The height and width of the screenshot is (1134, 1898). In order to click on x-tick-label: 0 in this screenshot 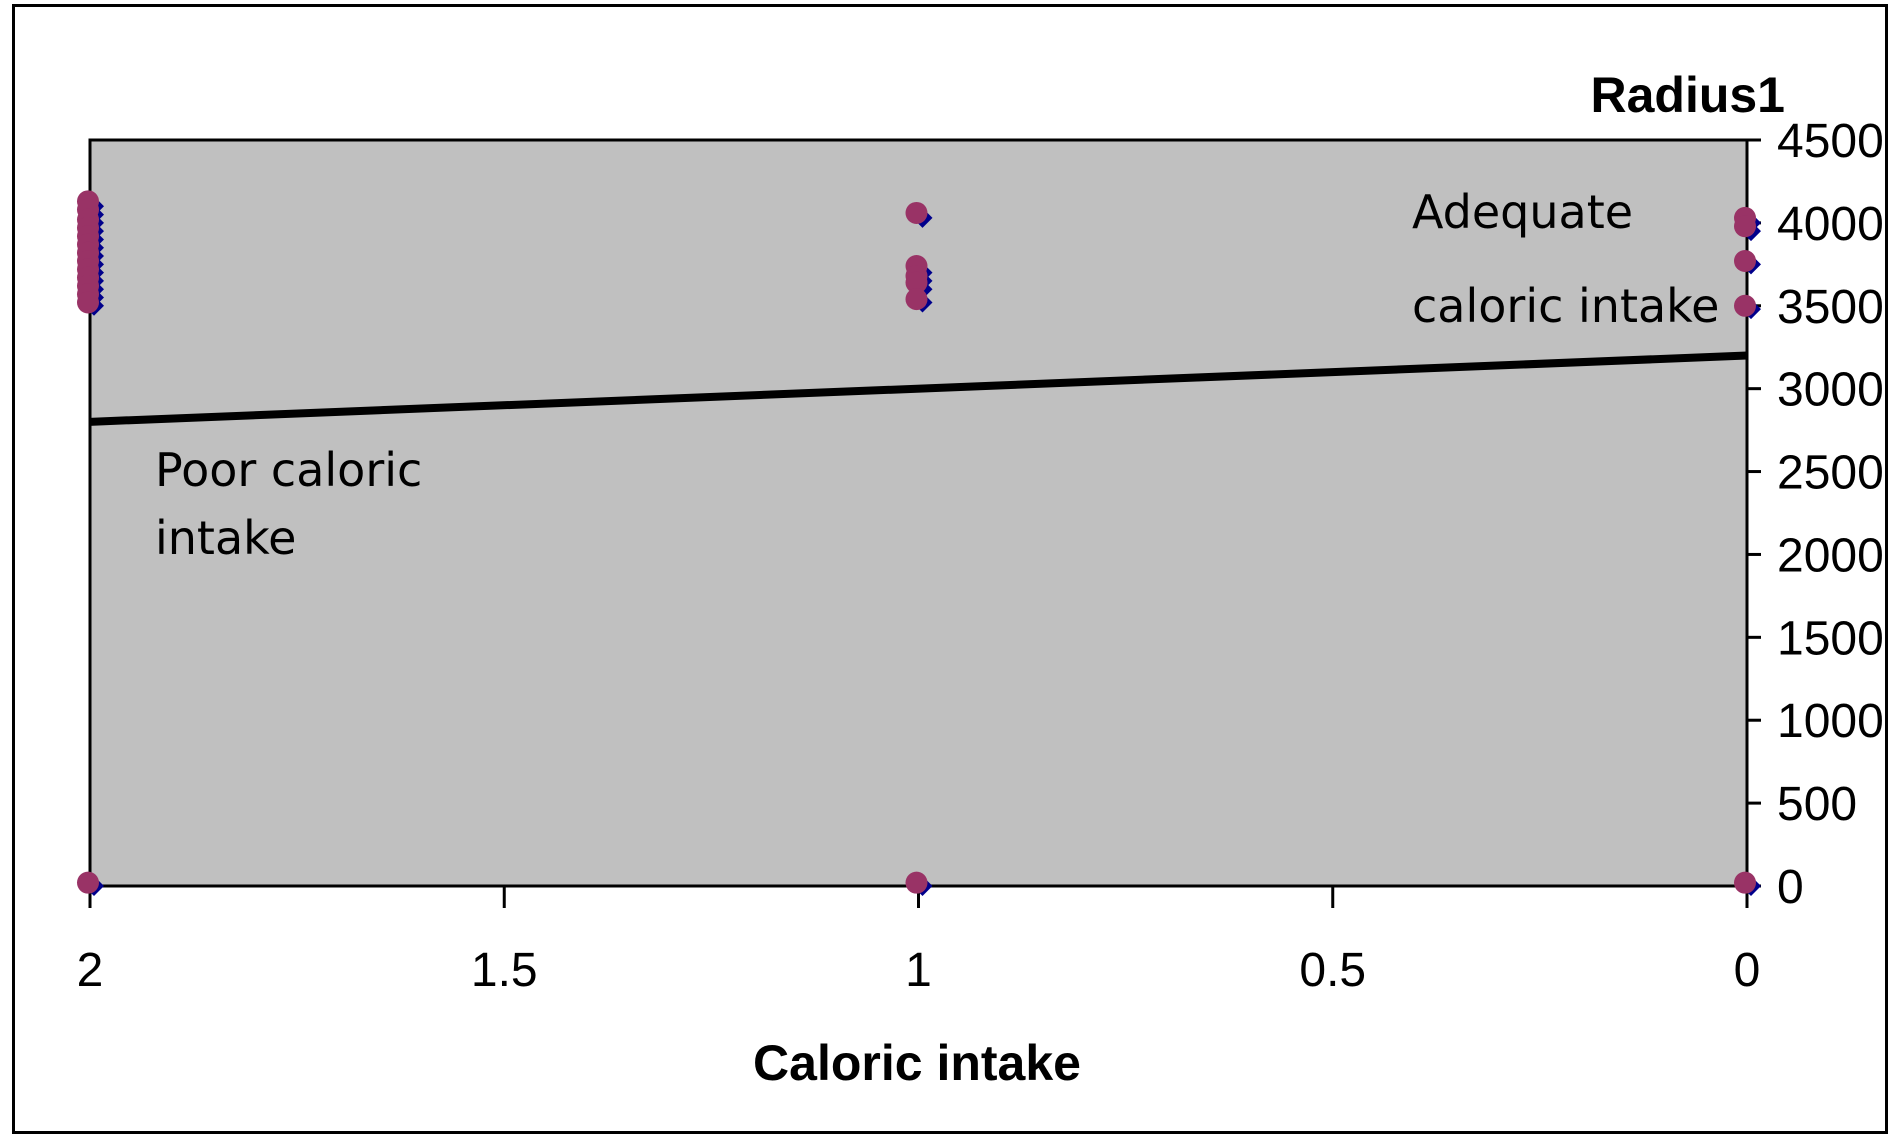, I will do `click(1747, 970)`.